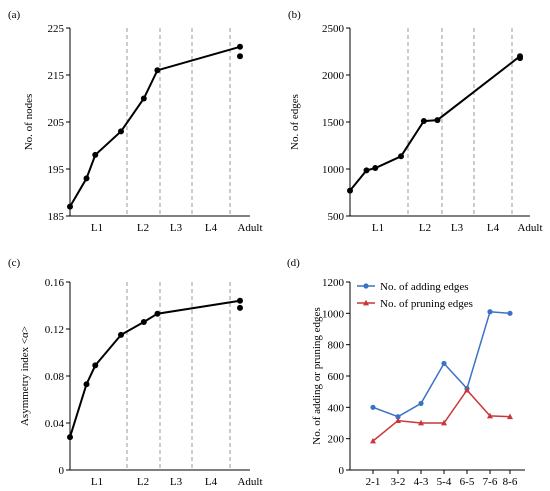  What do you see at coordinates (333, 123) in the screenshot?
I see `y-tick-label: 1500` at bounding box center [333, 123].